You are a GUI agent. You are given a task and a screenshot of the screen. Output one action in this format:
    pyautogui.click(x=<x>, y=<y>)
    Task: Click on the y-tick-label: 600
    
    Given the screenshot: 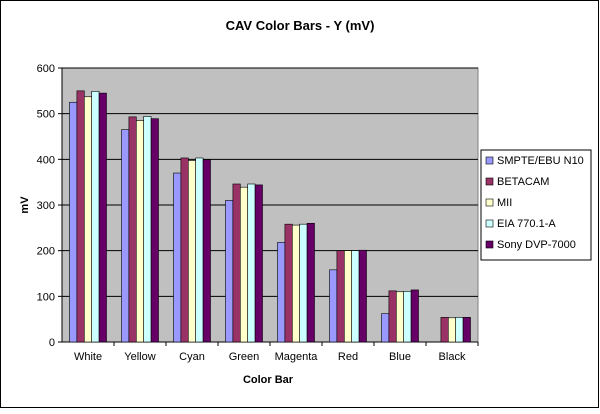 What is the action you would take?
    pyautogui.click(x=46, y=69)
    